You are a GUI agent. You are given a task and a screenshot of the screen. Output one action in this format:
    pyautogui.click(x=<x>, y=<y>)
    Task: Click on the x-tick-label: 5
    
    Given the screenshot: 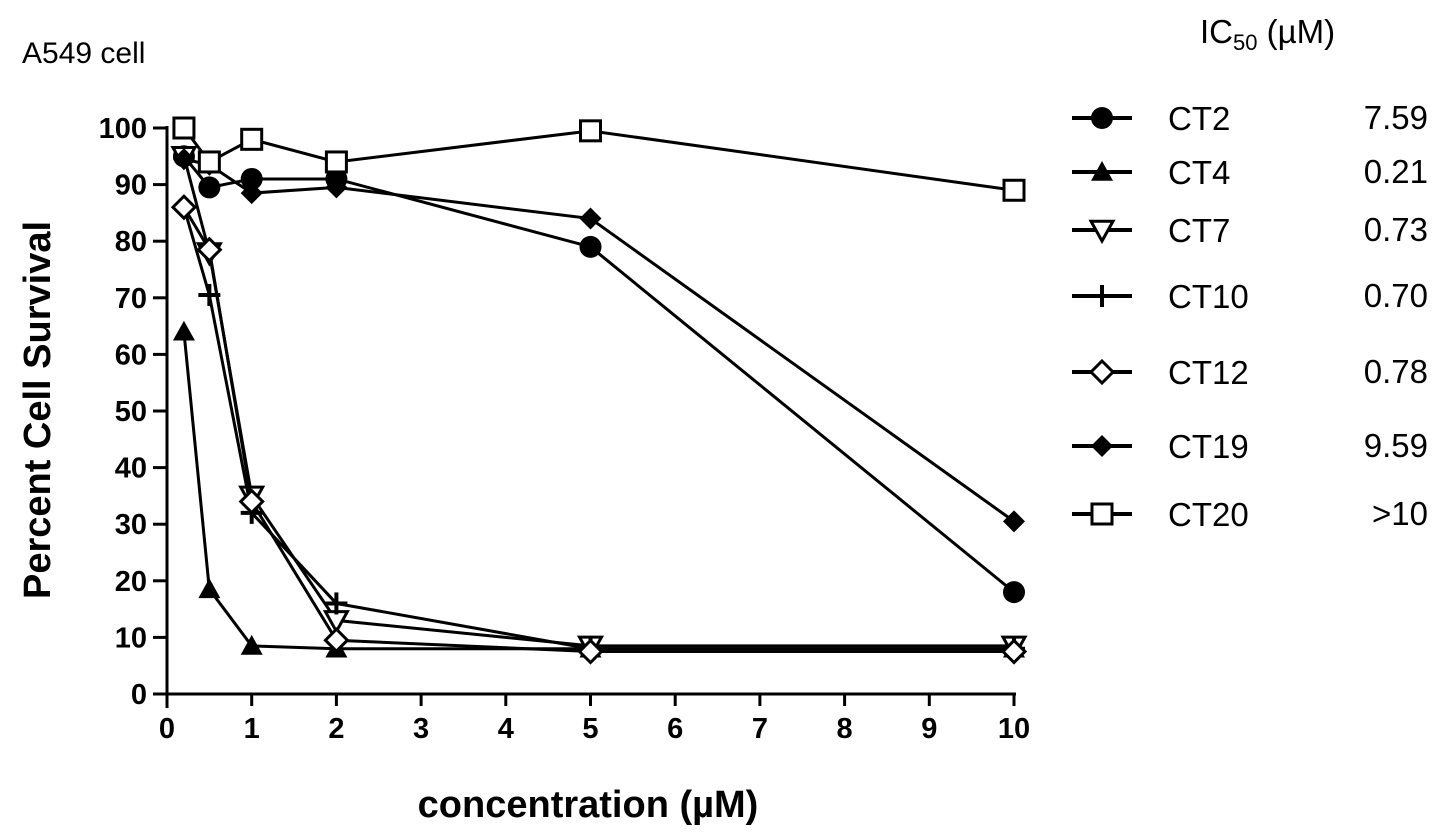 What is the action you would take?
    pyautogui.click(x=590, y=729)
    